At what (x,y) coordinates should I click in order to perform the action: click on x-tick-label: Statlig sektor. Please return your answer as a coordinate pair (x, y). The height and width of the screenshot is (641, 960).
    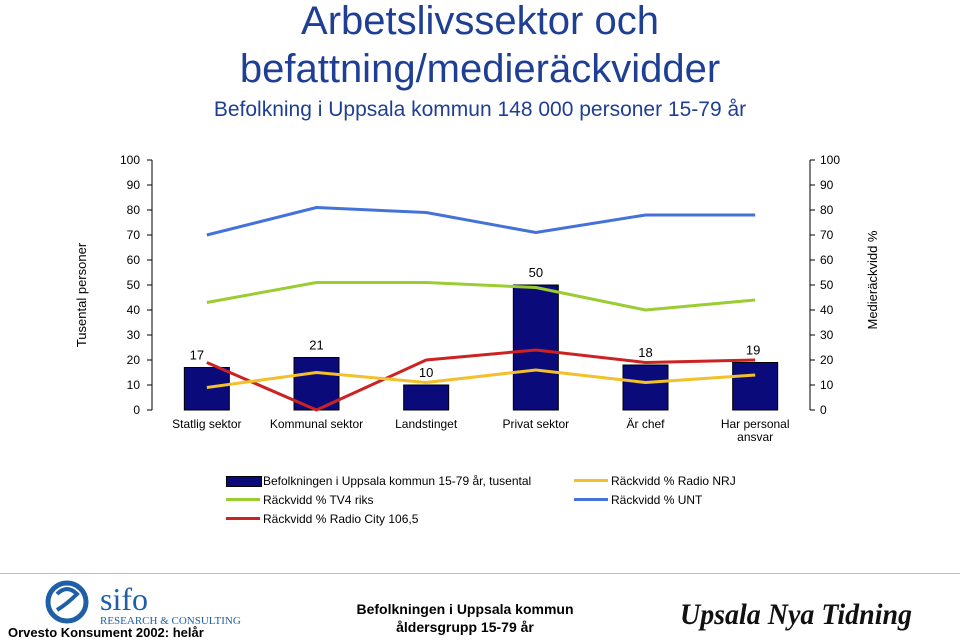
    Looking at the image, I should click on (206, 424).